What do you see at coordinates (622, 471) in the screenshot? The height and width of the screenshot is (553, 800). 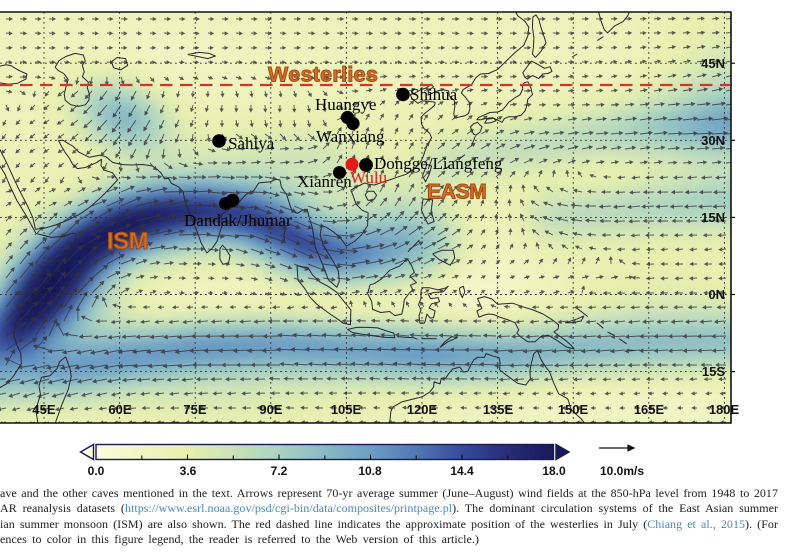 I see `svg-text: 10.0m/s` at bounding box center [622, 471].